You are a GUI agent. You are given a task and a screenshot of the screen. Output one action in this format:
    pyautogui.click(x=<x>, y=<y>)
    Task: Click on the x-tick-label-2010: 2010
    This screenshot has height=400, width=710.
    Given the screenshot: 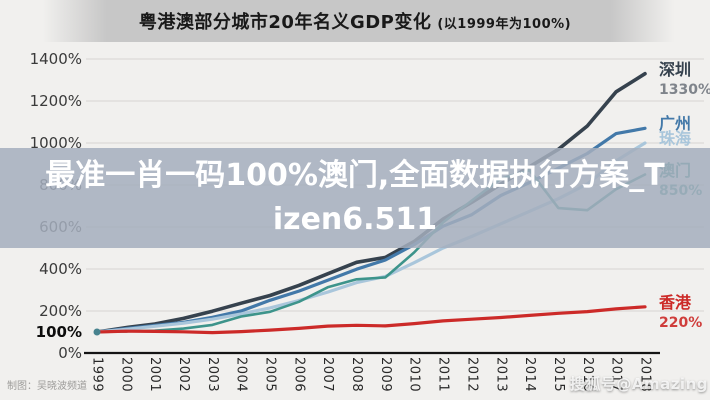 What is the action you would take?
    pyautogui.click(x=414, y=375)
    